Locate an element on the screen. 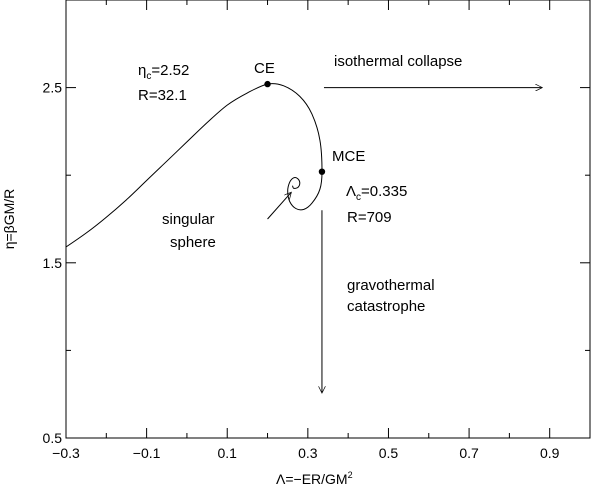 This screenshot has height=486, width=592. x-tick-label: 0.5 is located at coordinates (389, 453).